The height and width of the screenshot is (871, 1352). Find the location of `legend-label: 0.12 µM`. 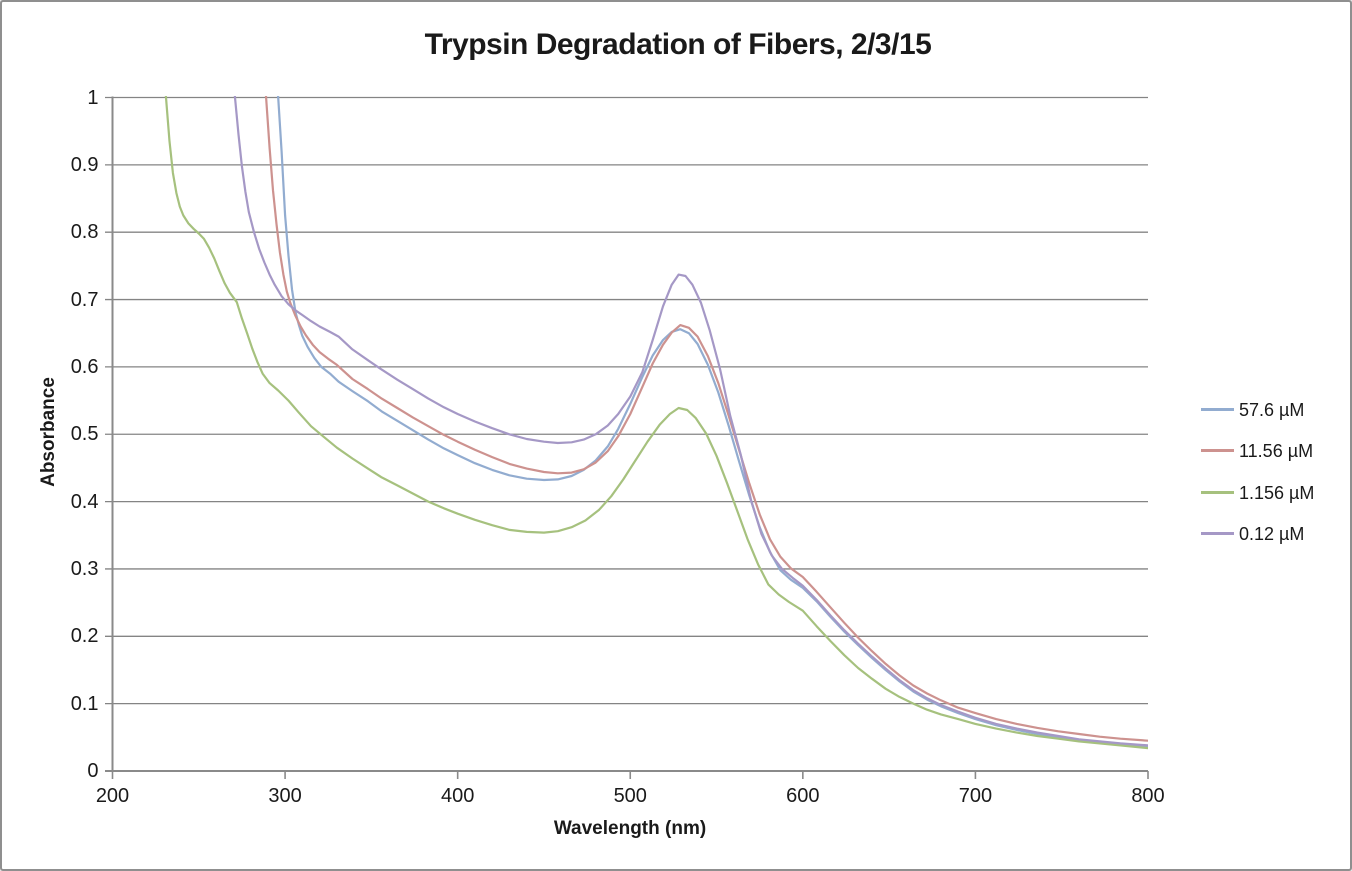

legend-label: 0.12 µM is located at coordinates (1272, 533).